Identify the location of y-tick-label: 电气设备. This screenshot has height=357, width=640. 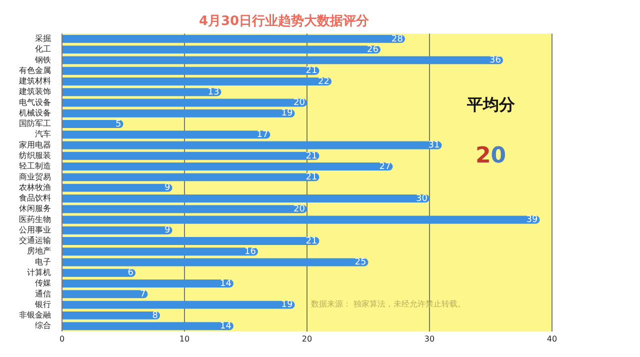
(35, 102).